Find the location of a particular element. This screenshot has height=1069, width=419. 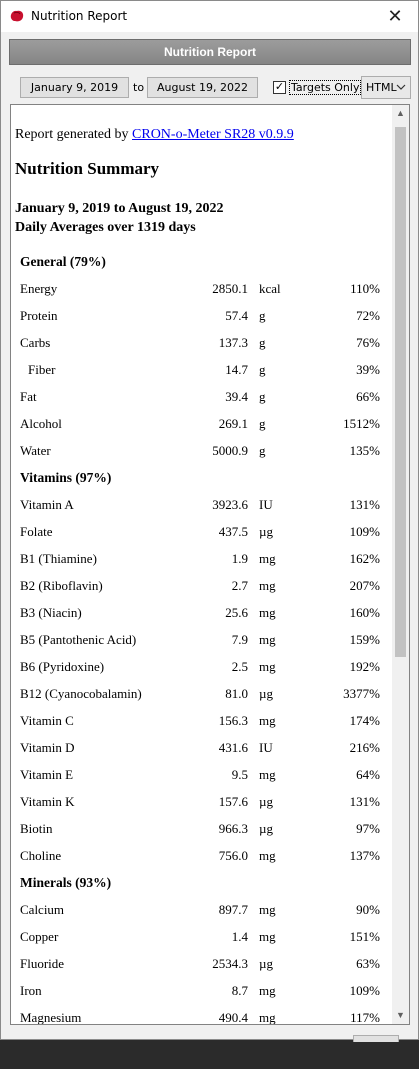

scroll-down-icon: ▼ is located at coordinates (400, 1015).